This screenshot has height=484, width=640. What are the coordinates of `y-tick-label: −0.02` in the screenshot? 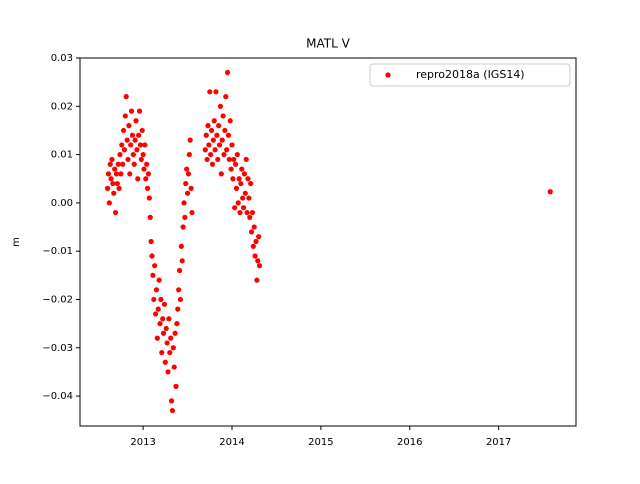 It's located at (57, 299).